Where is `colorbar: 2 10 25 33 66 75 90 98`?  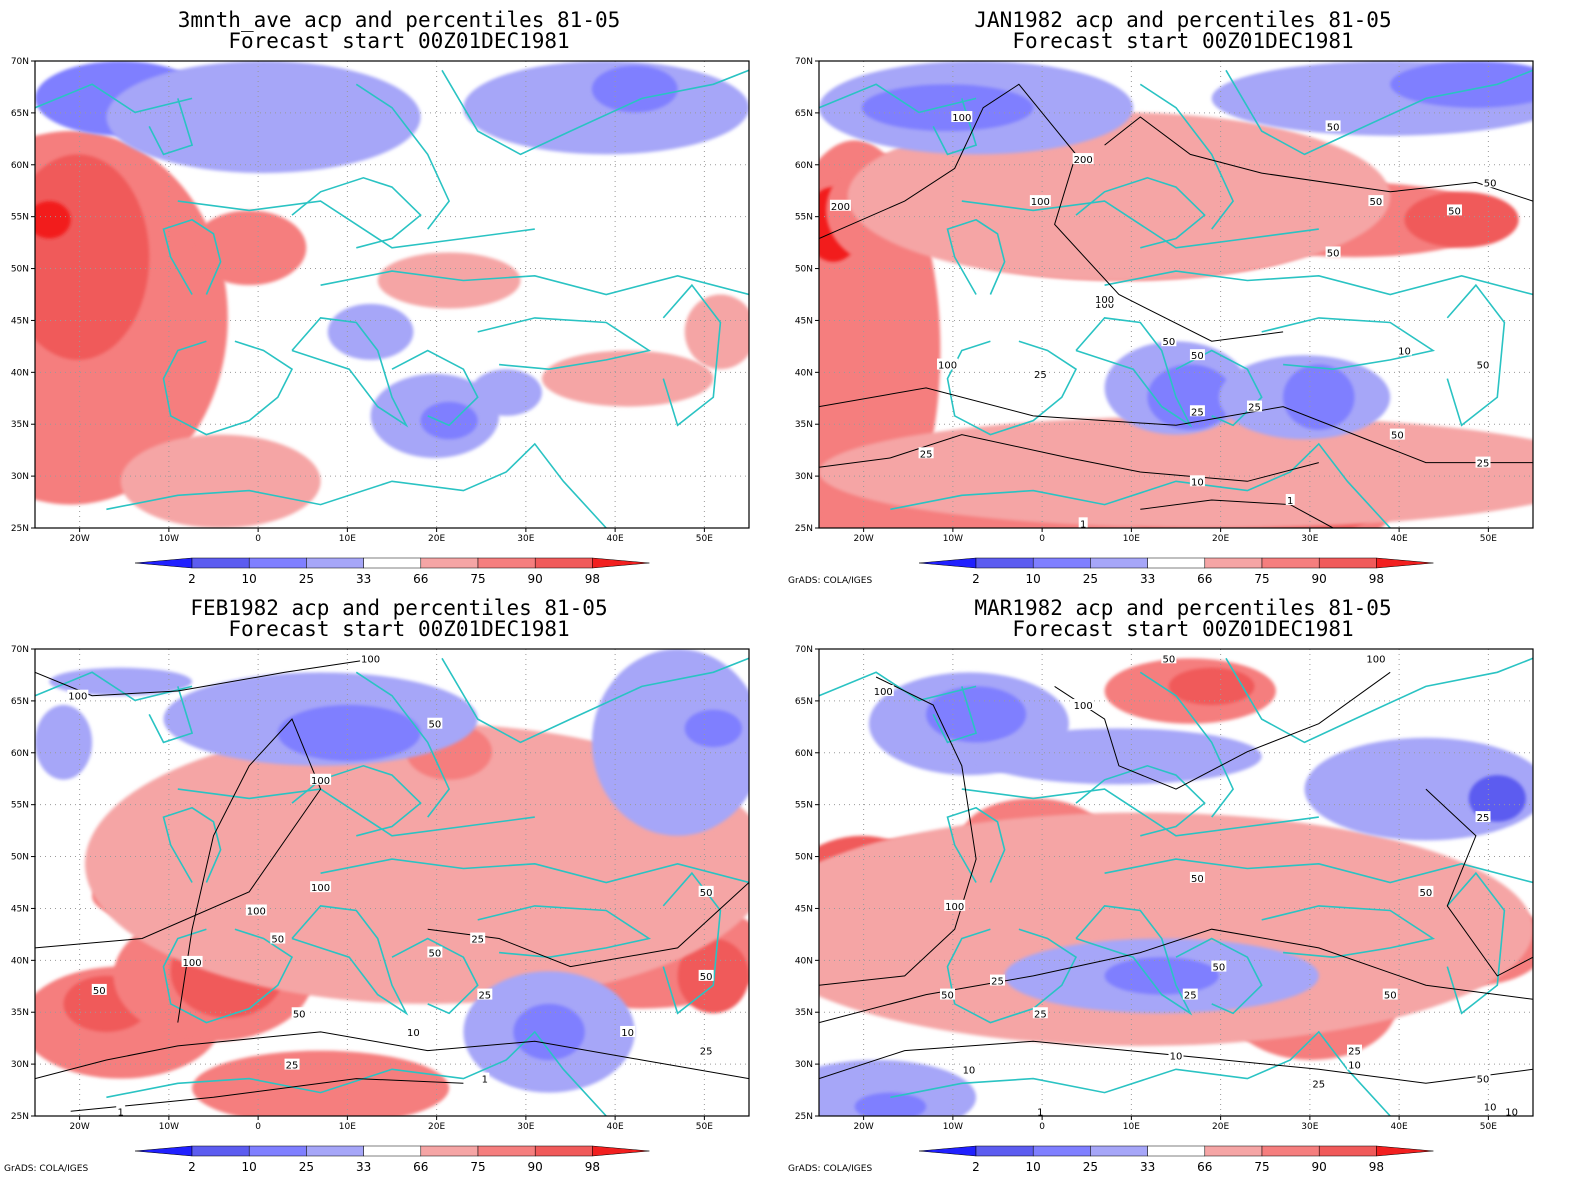 colorbar: 2 10 25 33 66 75 90 98 is located at coordinates (392, 1159).